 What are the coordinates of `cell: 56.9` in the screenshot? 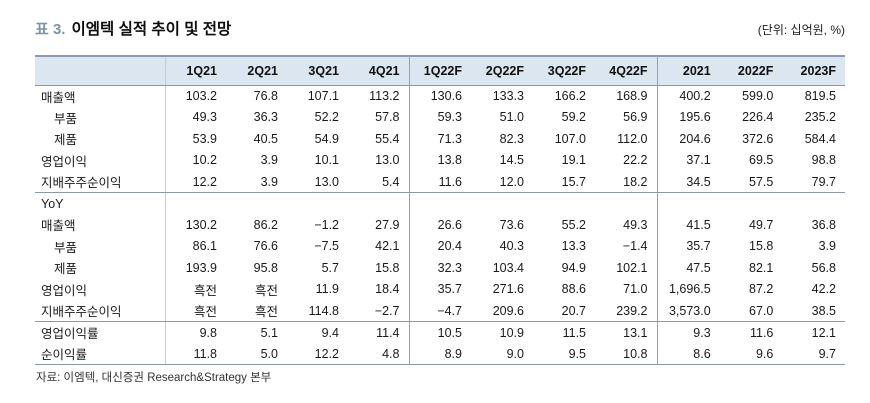 It's located at (635, 117).